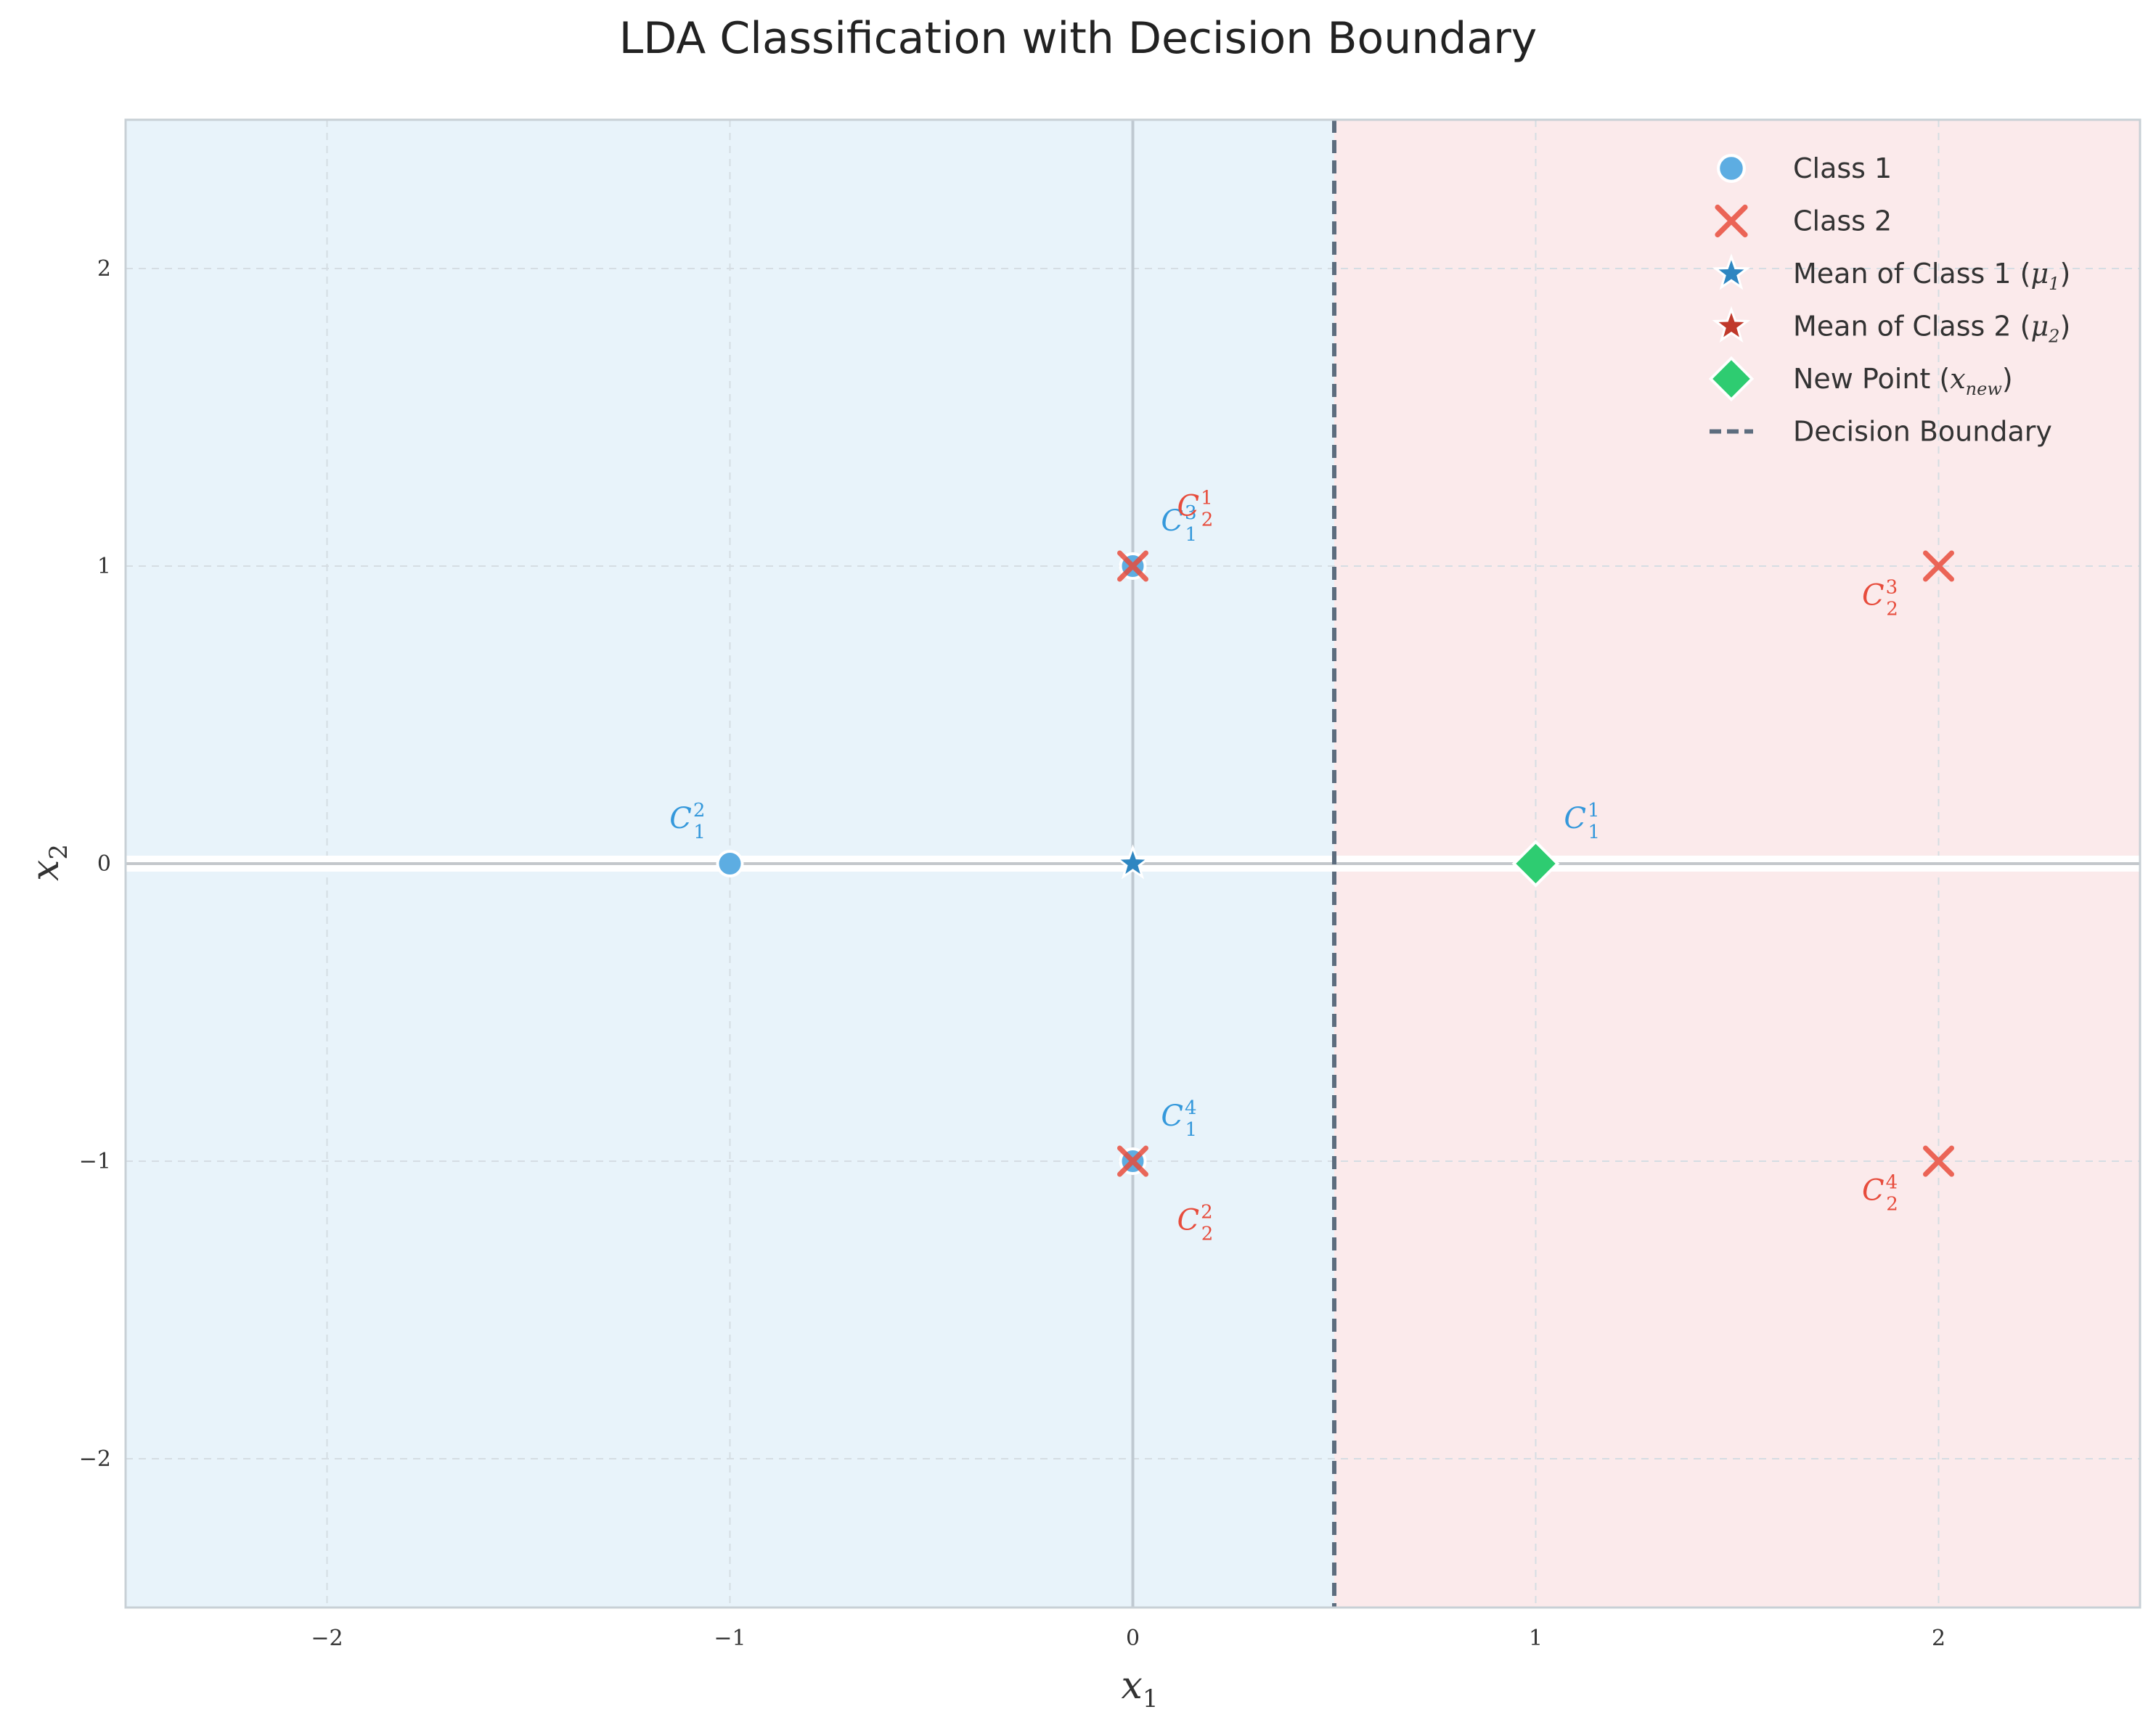 The height and width of the screenshot is (1720, 2156). I want to click on x-axis-label-base: x, so click(1133, 1686).